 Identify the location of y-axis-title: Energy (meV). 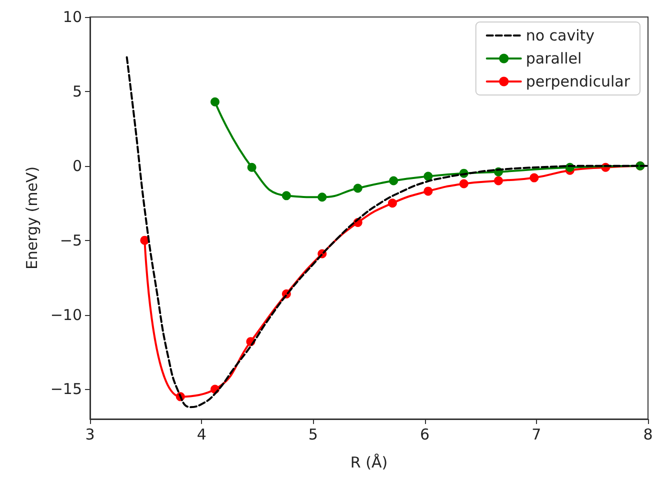
(31, 218).